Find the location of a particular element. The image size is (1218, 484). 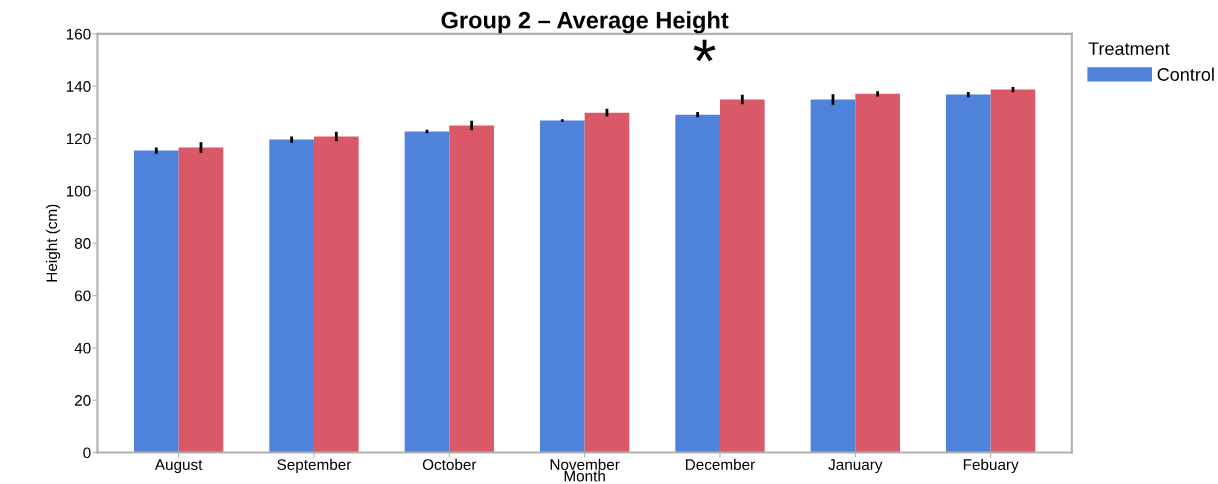

x-axis-title: Month is located at coordinates (584, 476).